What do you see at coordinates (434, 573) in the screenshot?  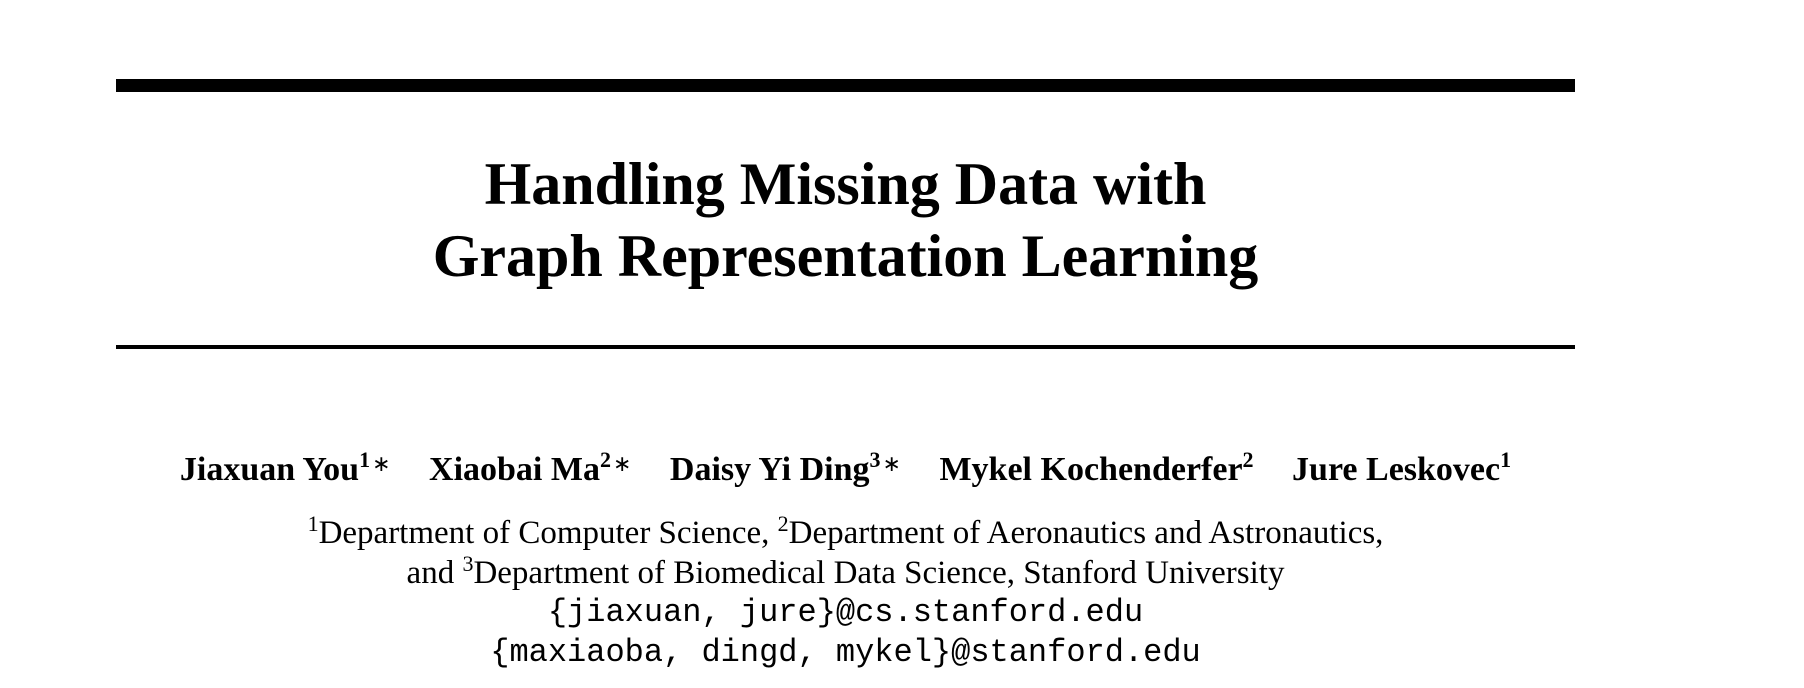 I see `affil-and: and` at bounding box center [434, 573].